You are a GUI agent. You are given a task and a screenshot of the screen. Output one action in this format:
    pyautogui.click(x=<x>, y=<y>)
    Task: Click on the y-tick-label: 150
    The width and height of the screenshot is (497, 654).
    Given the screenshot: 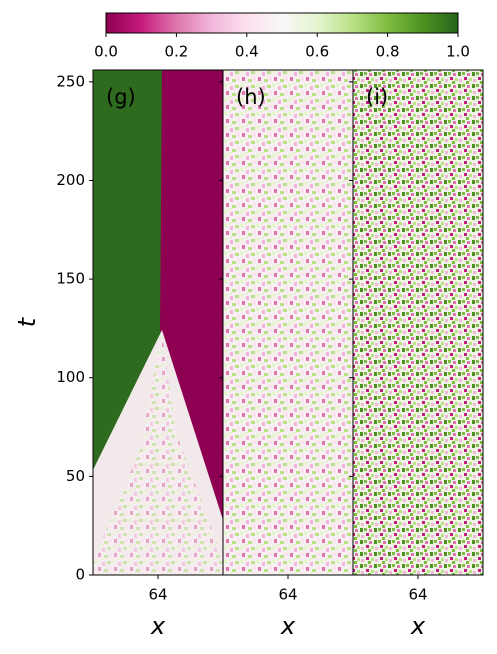 What is the action you would take?
    pyautogui.click(x=70, y=279)
    